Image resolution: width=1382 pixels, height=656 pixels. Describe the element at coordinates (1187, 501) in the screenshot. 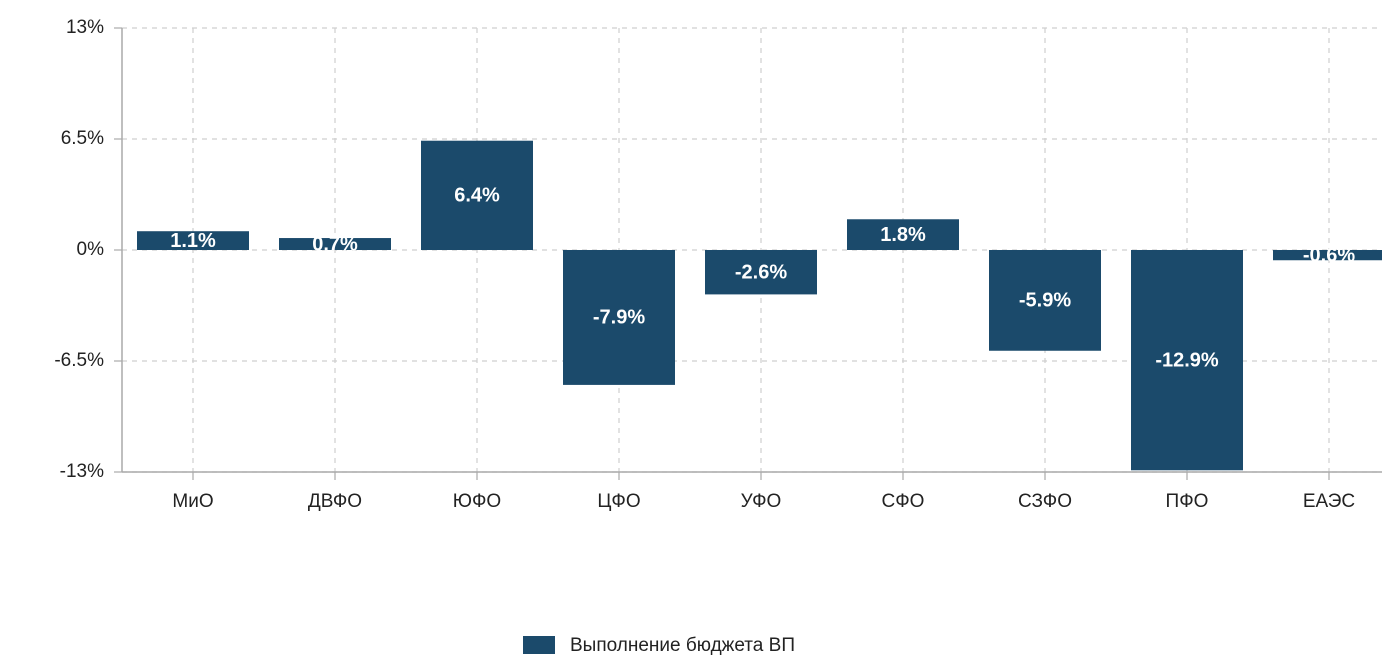

I see `x-tick-label: ПФО` at that location.